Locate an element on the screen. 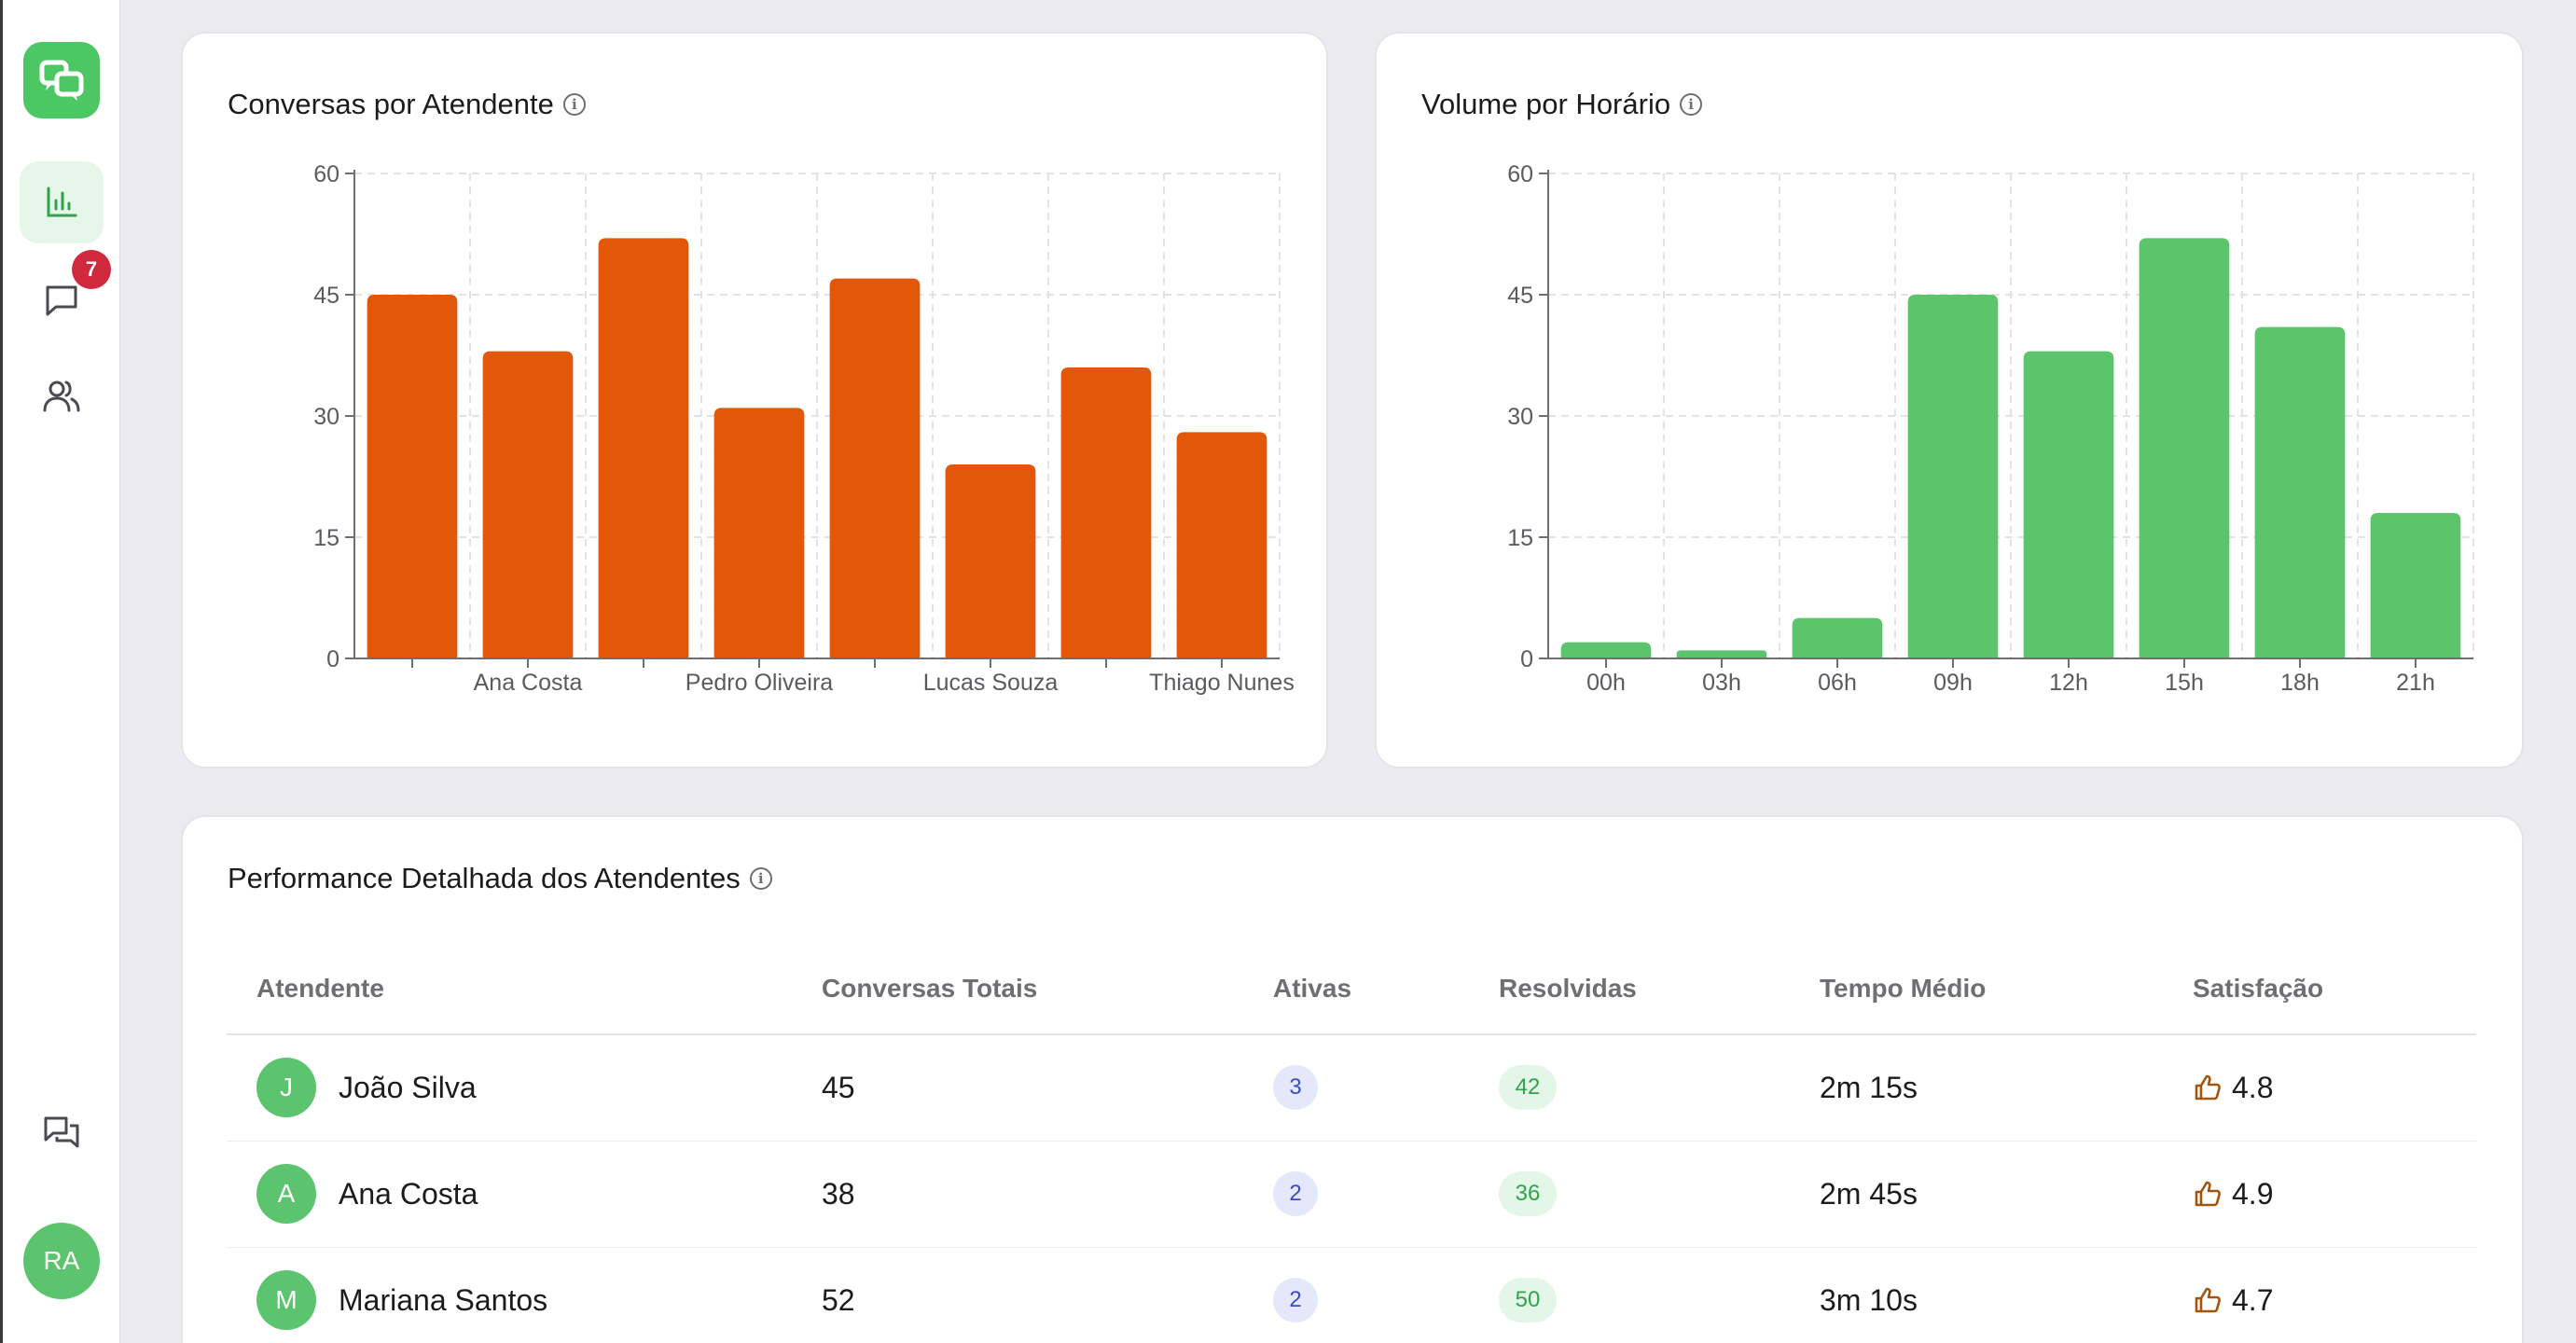 The height and width of the screenshot is (1343, 2576). avg-time: 3m 10s is located at coordinates (1976, 1295).